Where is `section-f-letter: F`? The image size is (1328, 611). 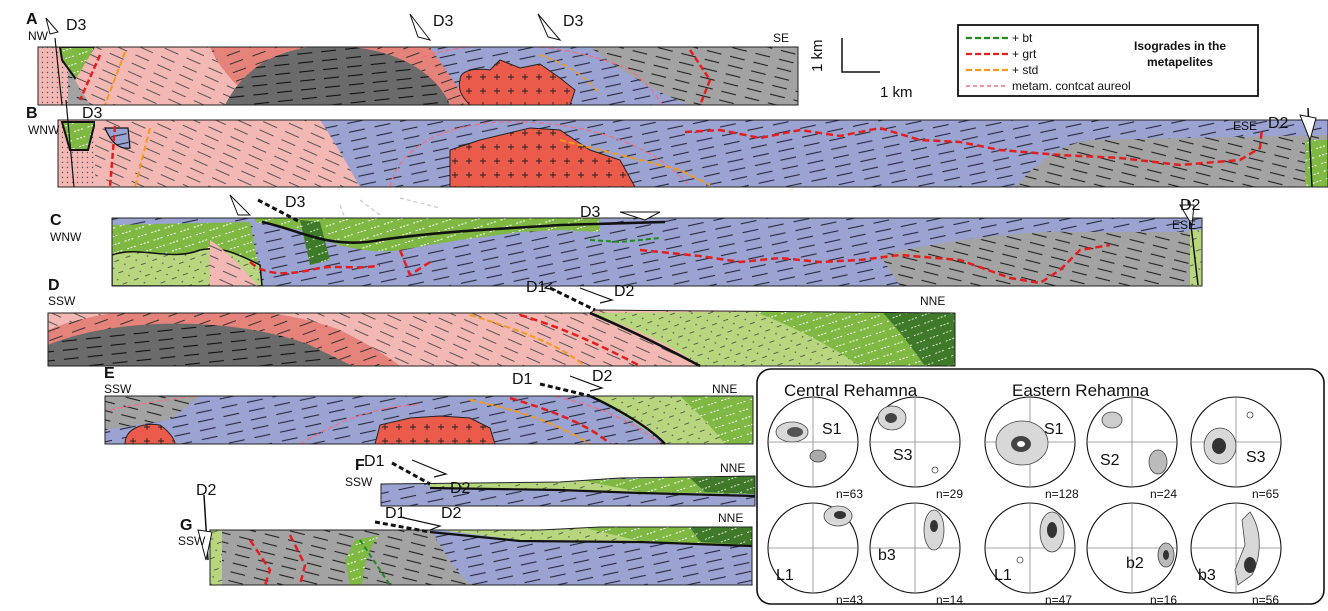
section-f-letter: F is located at coordinates (360, 465).